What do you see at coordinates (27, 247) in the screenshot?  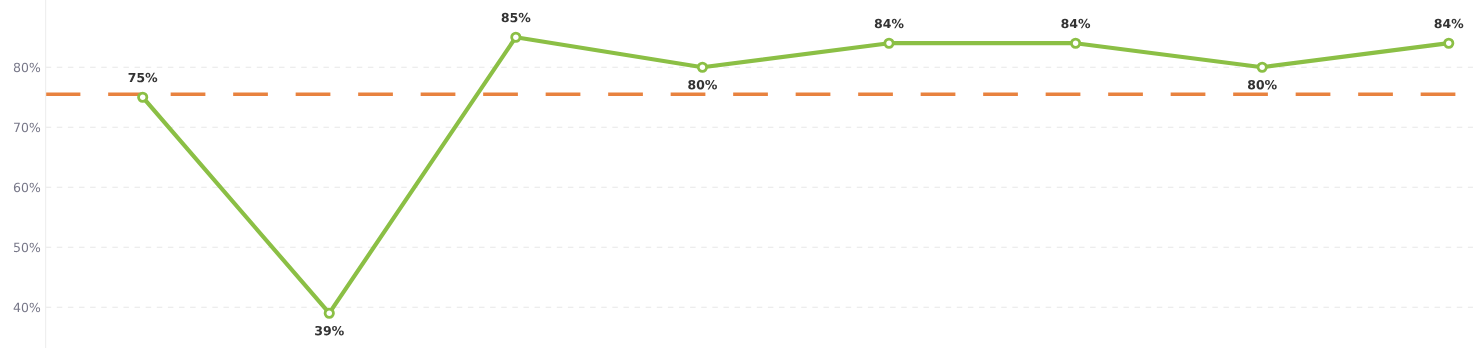 I see `y-tick-label: 50%` at bounding box center [27, 247].